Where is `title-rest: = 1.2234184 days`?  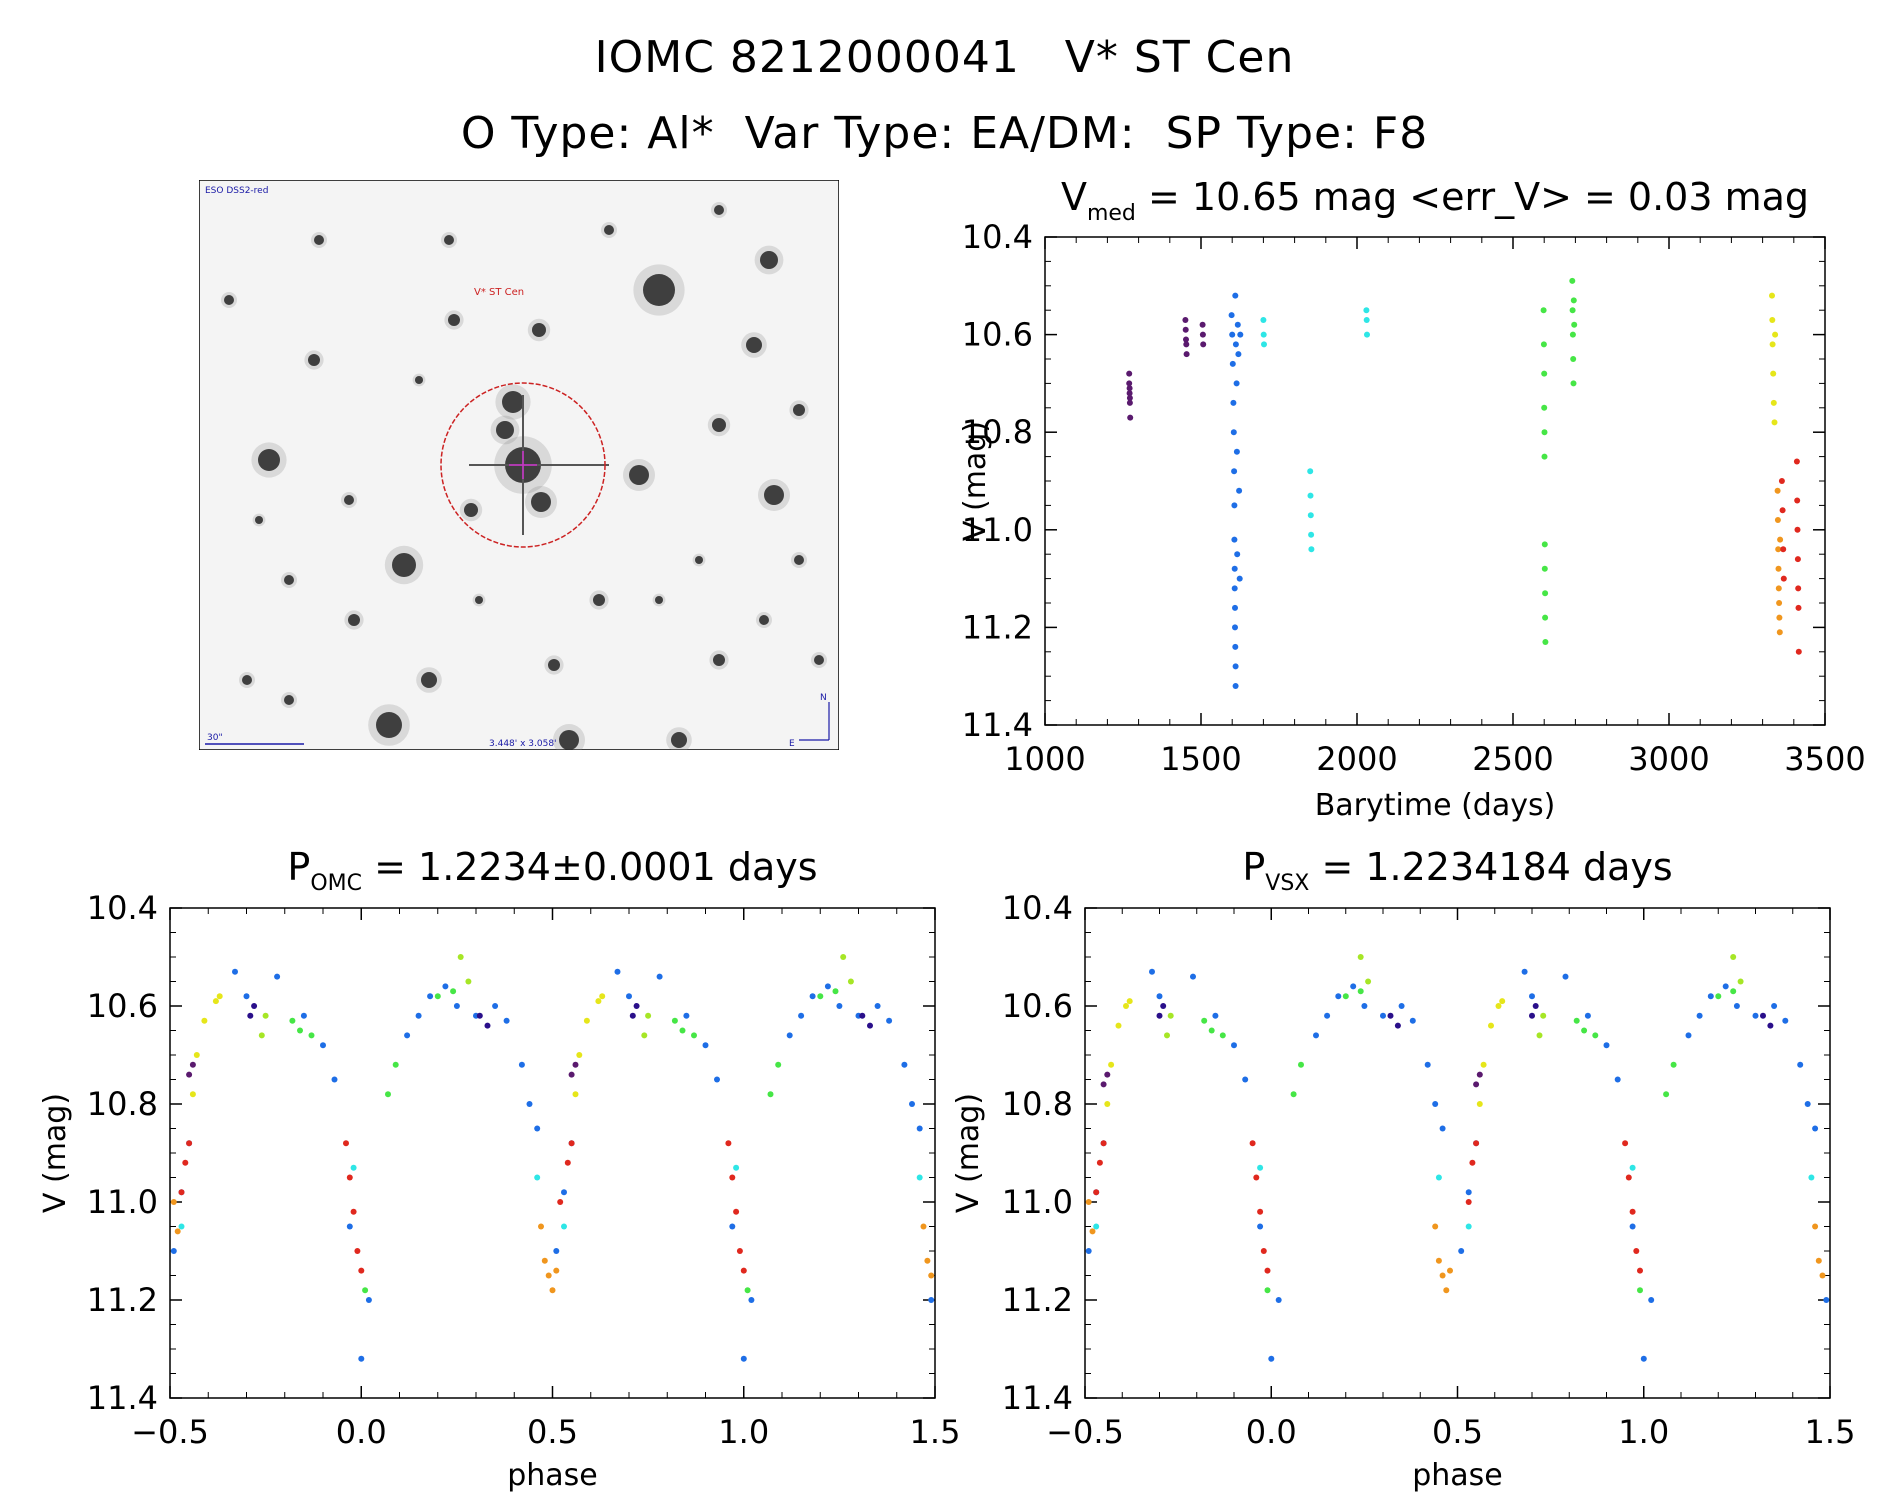 title-rest: = 1.2234184 days is located at coordinates (1490, 867).